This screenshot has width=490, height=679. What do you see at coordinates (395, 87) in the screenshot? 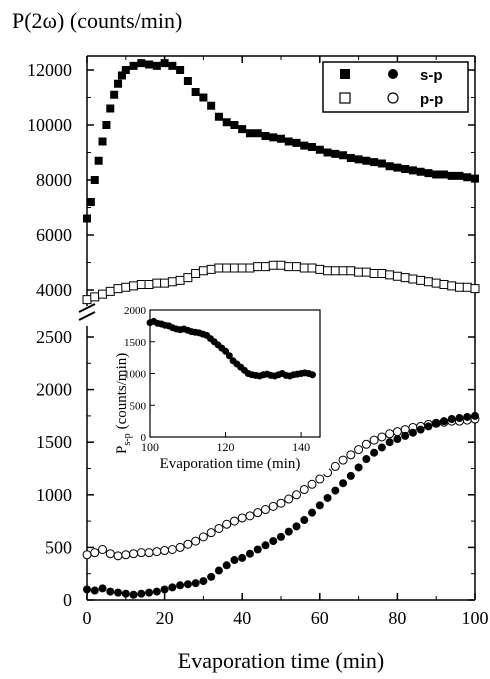
I see `legend: s-p p-p` at bounding box center [395, 87].